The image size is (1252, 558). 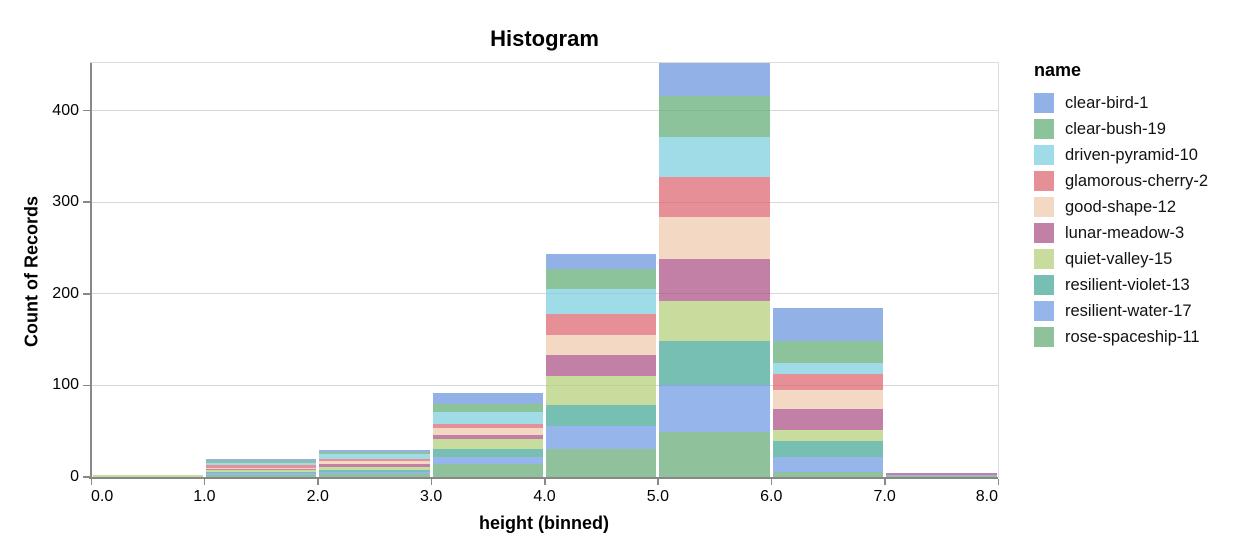 I want to click on legend-item: resilient-water-17, so click(x=1121, y=311).